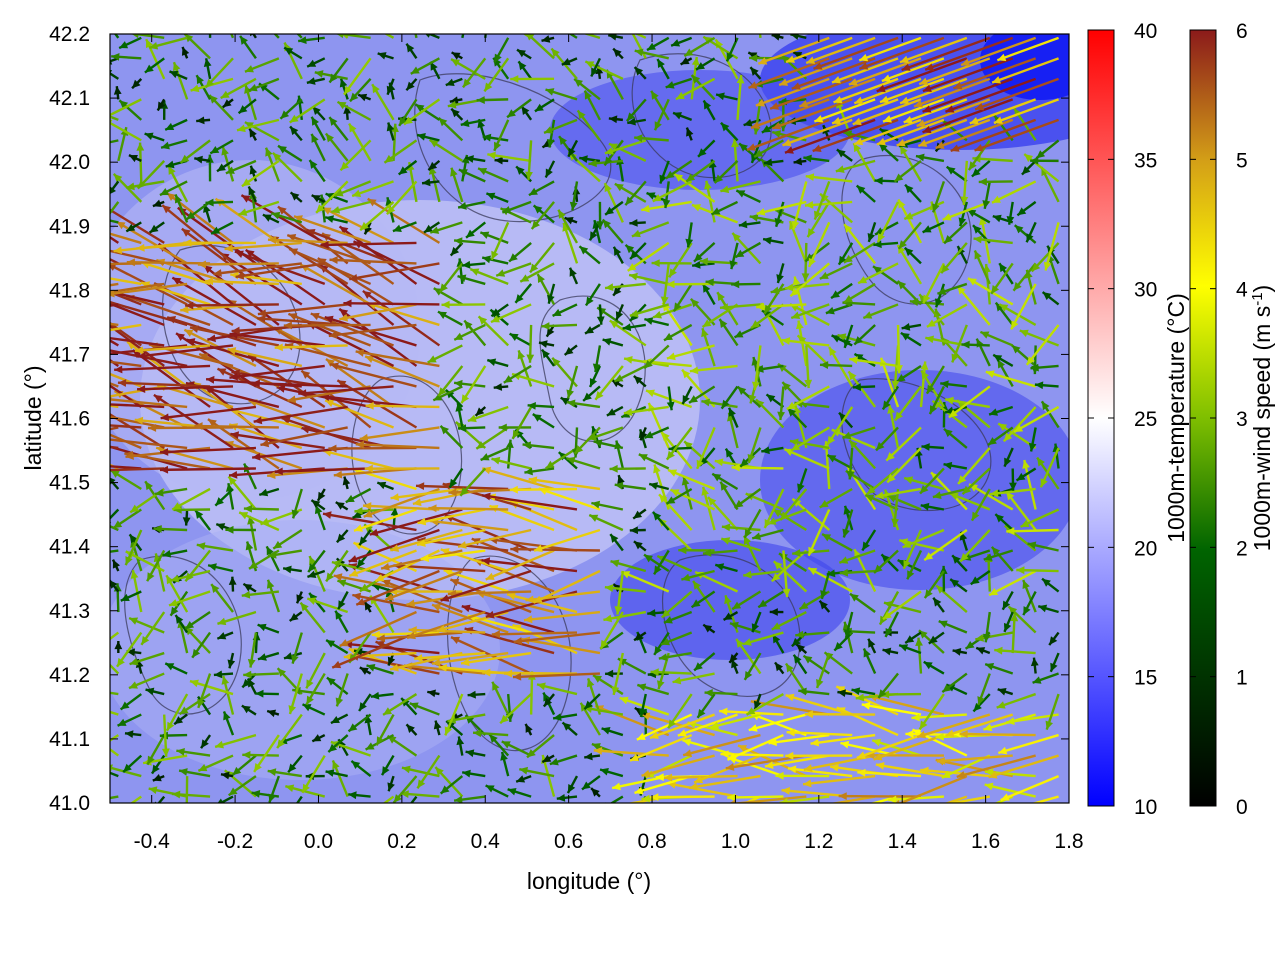 The height and width of the screenshot is (960, 1280). I want to click on wind-colorbar-tick-label: 6, so click(1242, 31).